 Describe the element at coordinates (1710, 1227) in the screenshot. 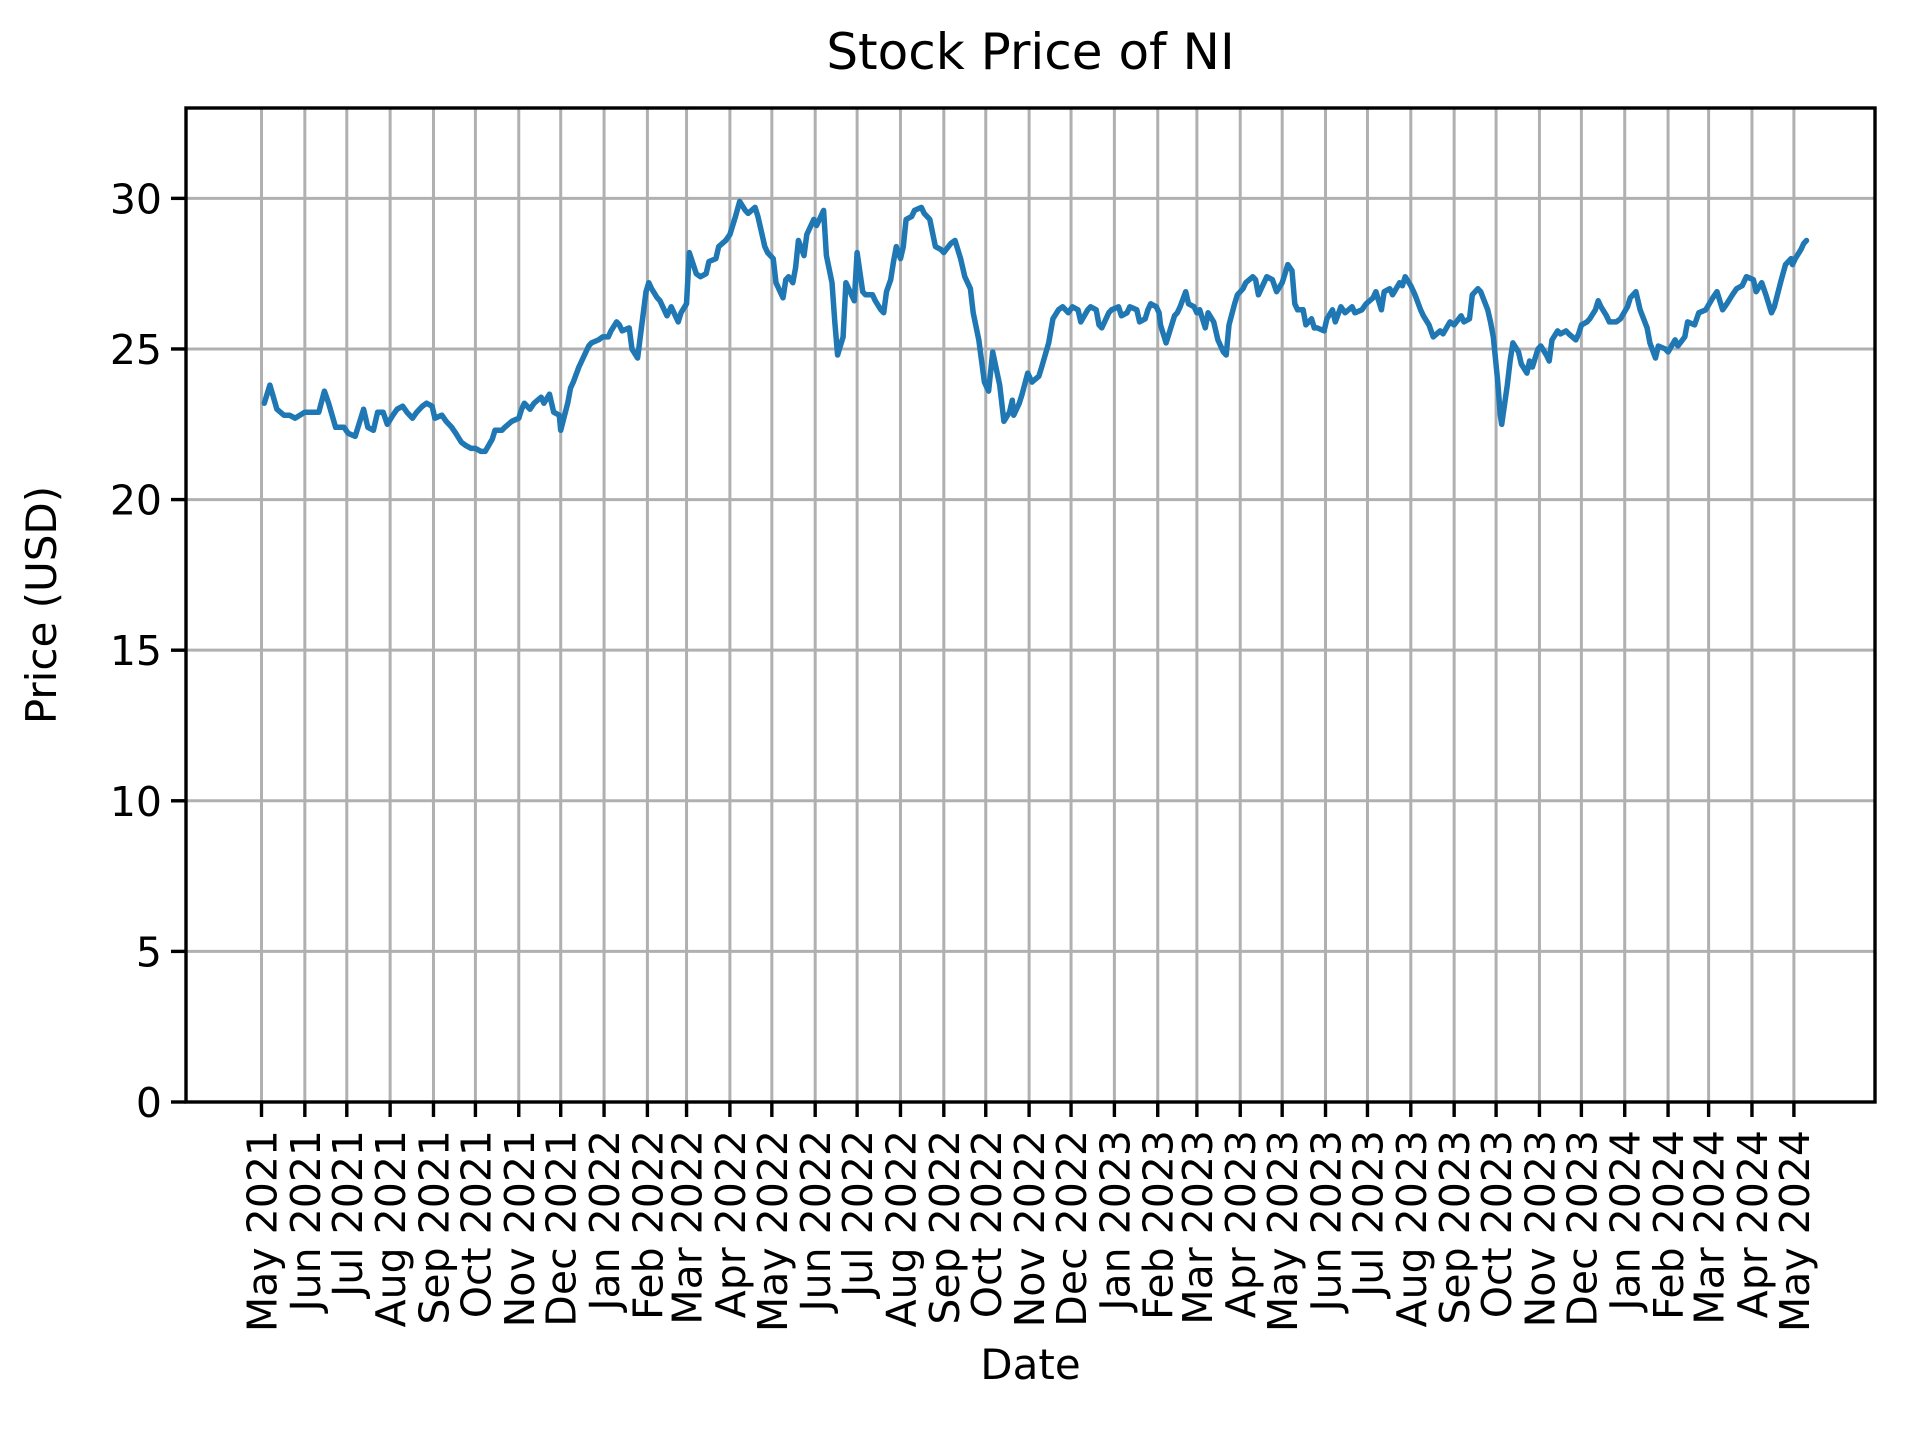

I see `x-axis-tick-label: Mar 2024` at that location.